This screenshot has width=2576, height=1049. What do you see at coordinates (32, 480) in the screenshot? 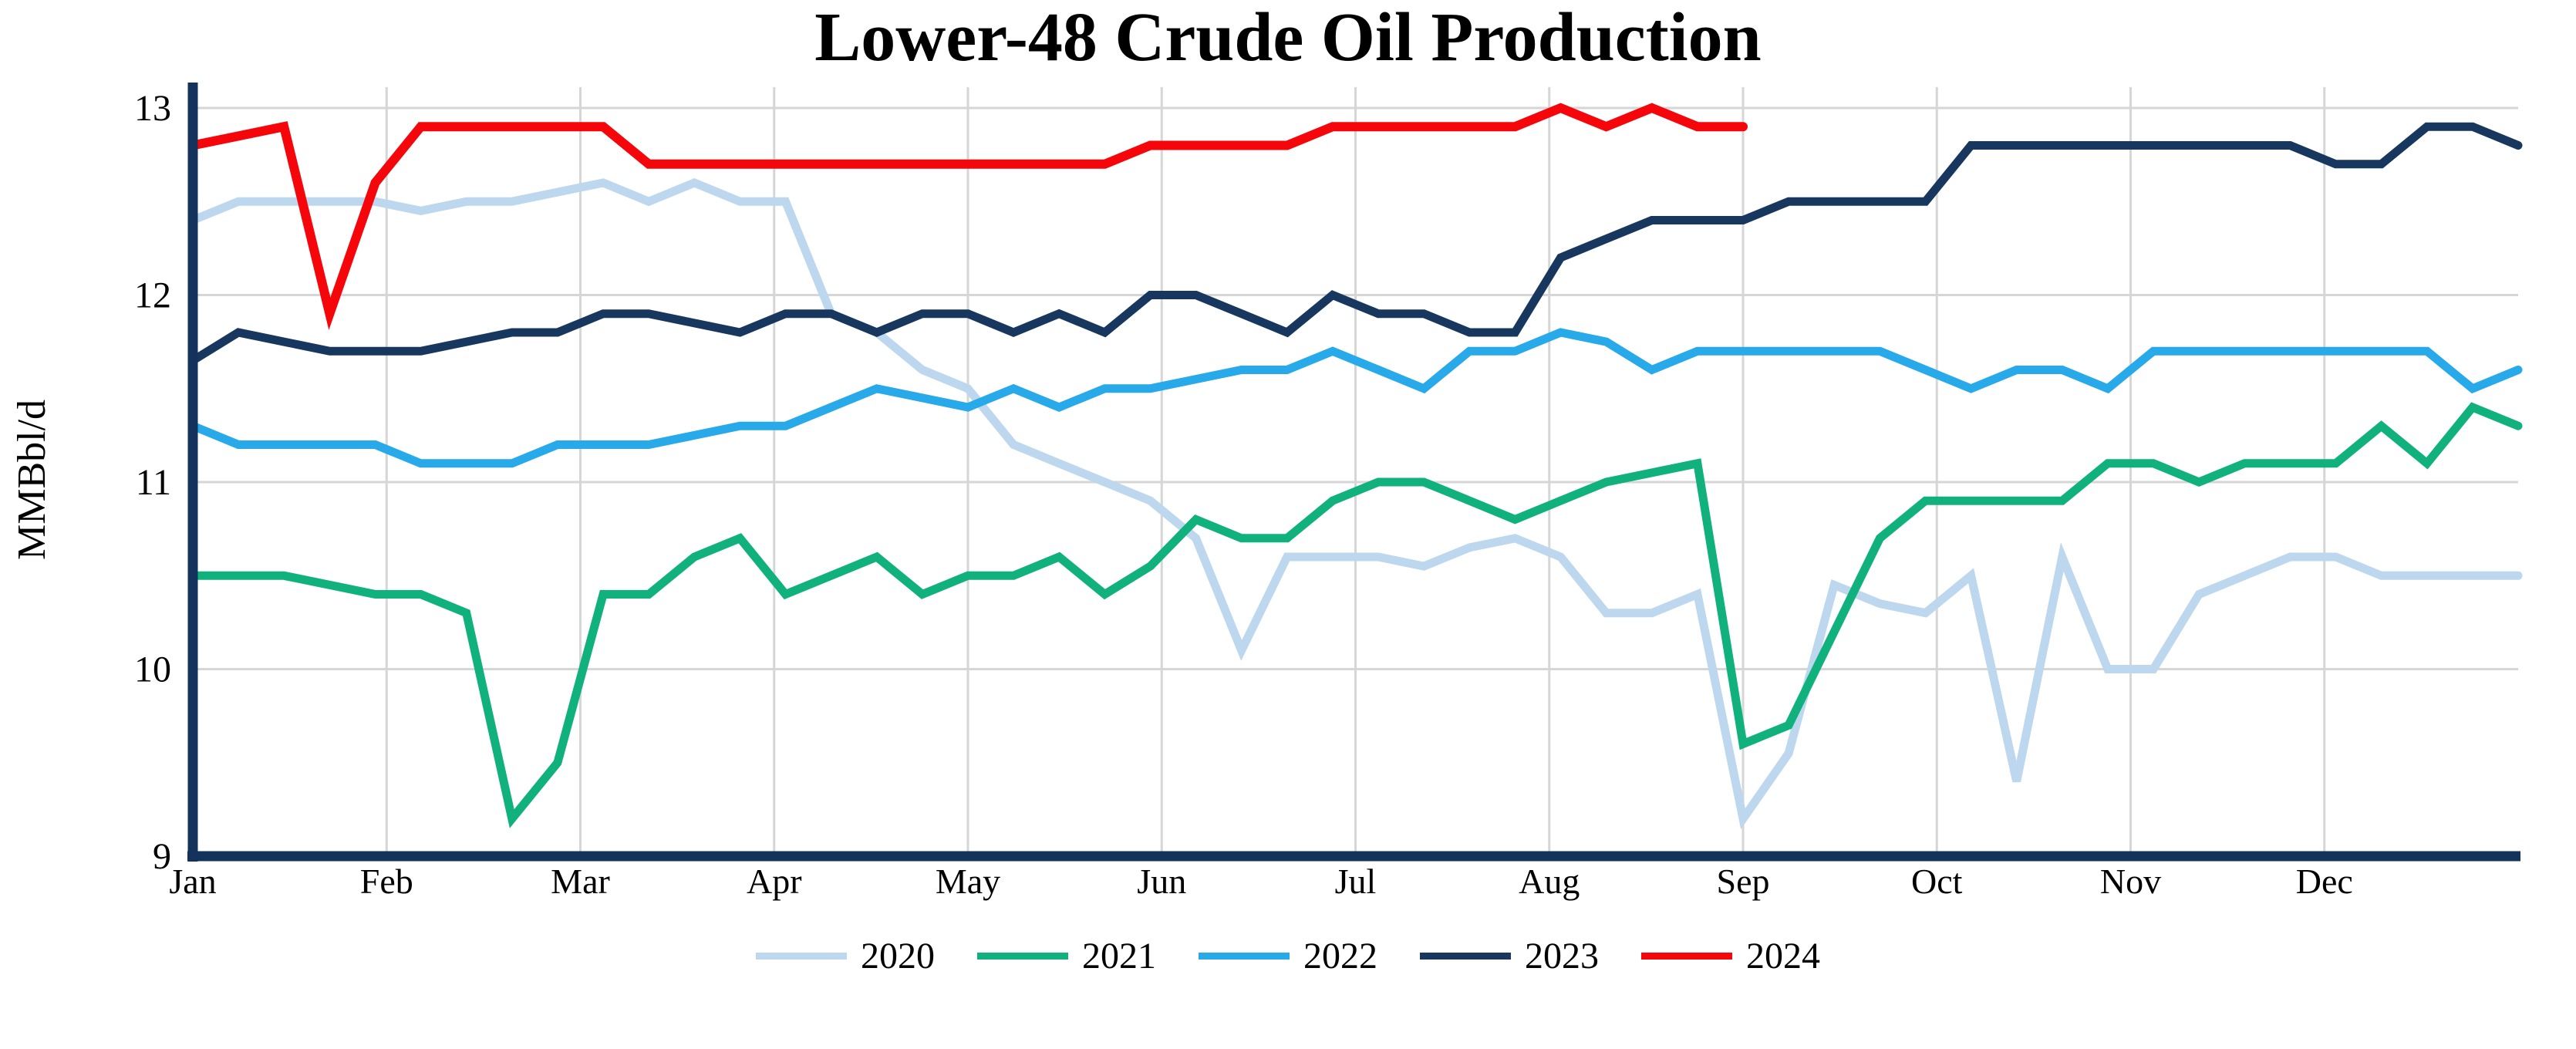
I see `y-axis-title: MMBbl/d` at bounding box center [32, 480].